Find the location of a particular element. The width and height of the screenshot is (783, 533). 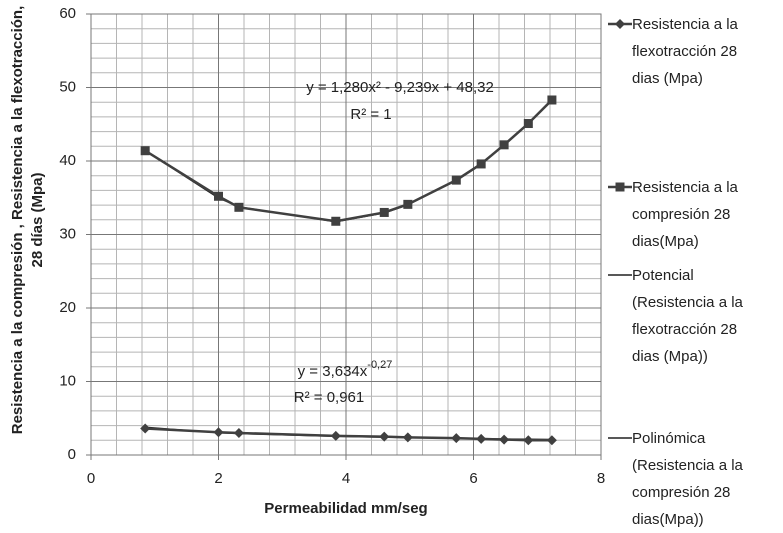

annotation-text: y = 1,280x² - 9,239x + 48,32 is located at coordinates (400, 87).